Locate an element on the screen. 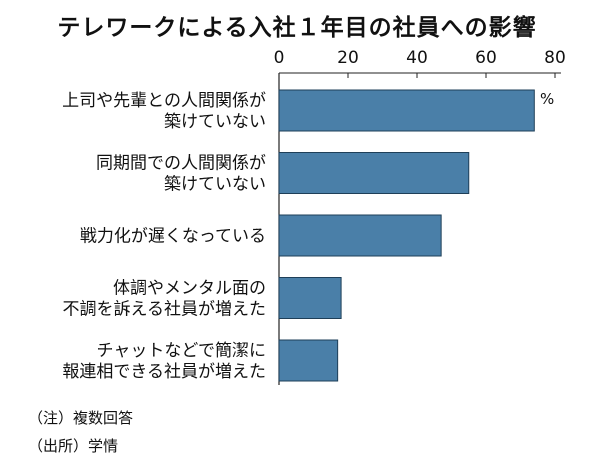 The image size is (594, 468). note-multiple-answers: （注）複数回答 is located at coordinates (81, 418).